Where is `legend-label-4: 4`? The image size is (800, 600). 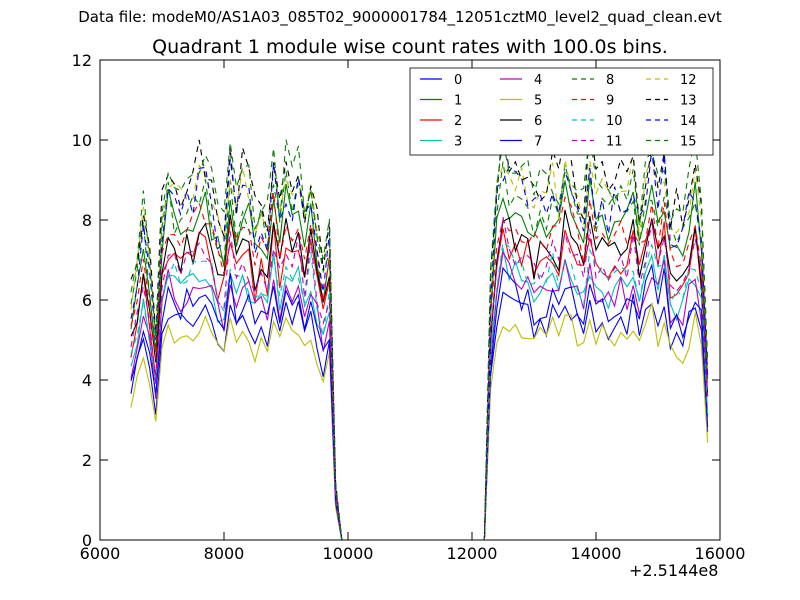
legend-label-4: 4 is located at coordinates (538, 80).